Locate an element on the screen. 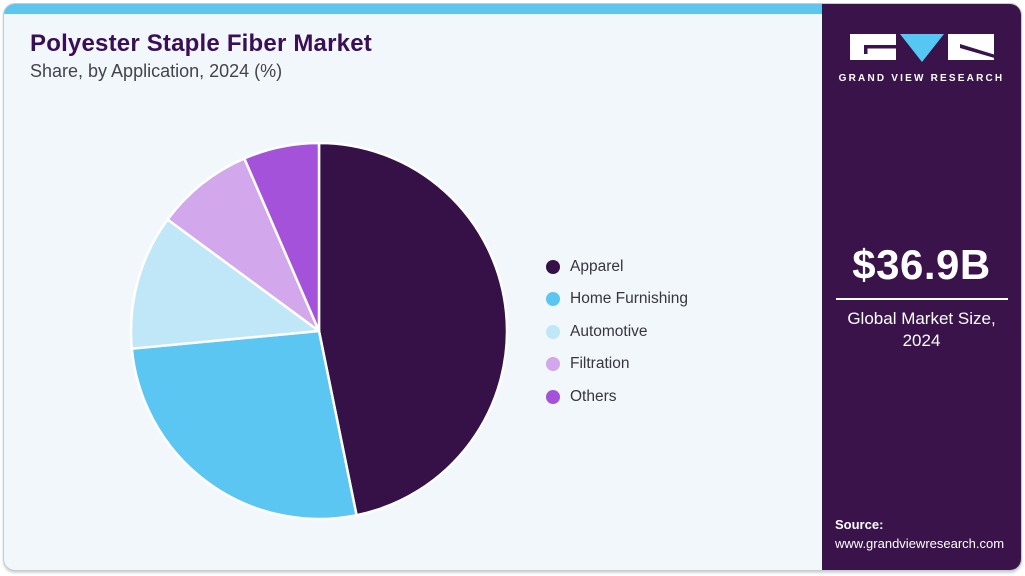  market-size-block: $36.9B Global Market Size, 2024 is located at coordinates (921, 296).